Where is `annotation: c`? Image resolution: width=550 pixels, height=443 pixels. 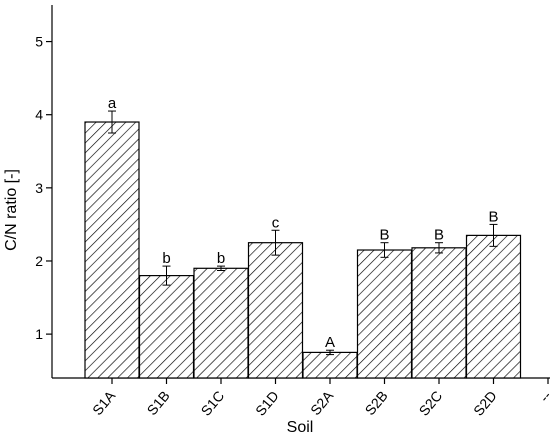 annotation: c is located at coordinates (276, 222).